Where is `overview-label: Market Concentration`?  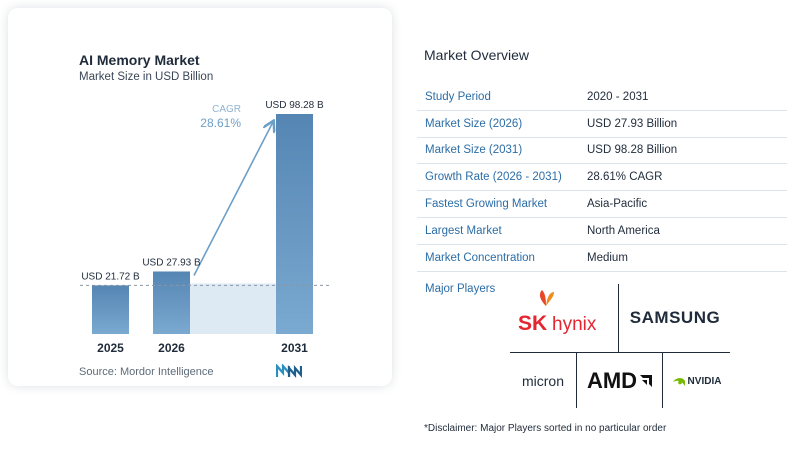 overview-label: Market Concentration is located at coordinates (480, 257).